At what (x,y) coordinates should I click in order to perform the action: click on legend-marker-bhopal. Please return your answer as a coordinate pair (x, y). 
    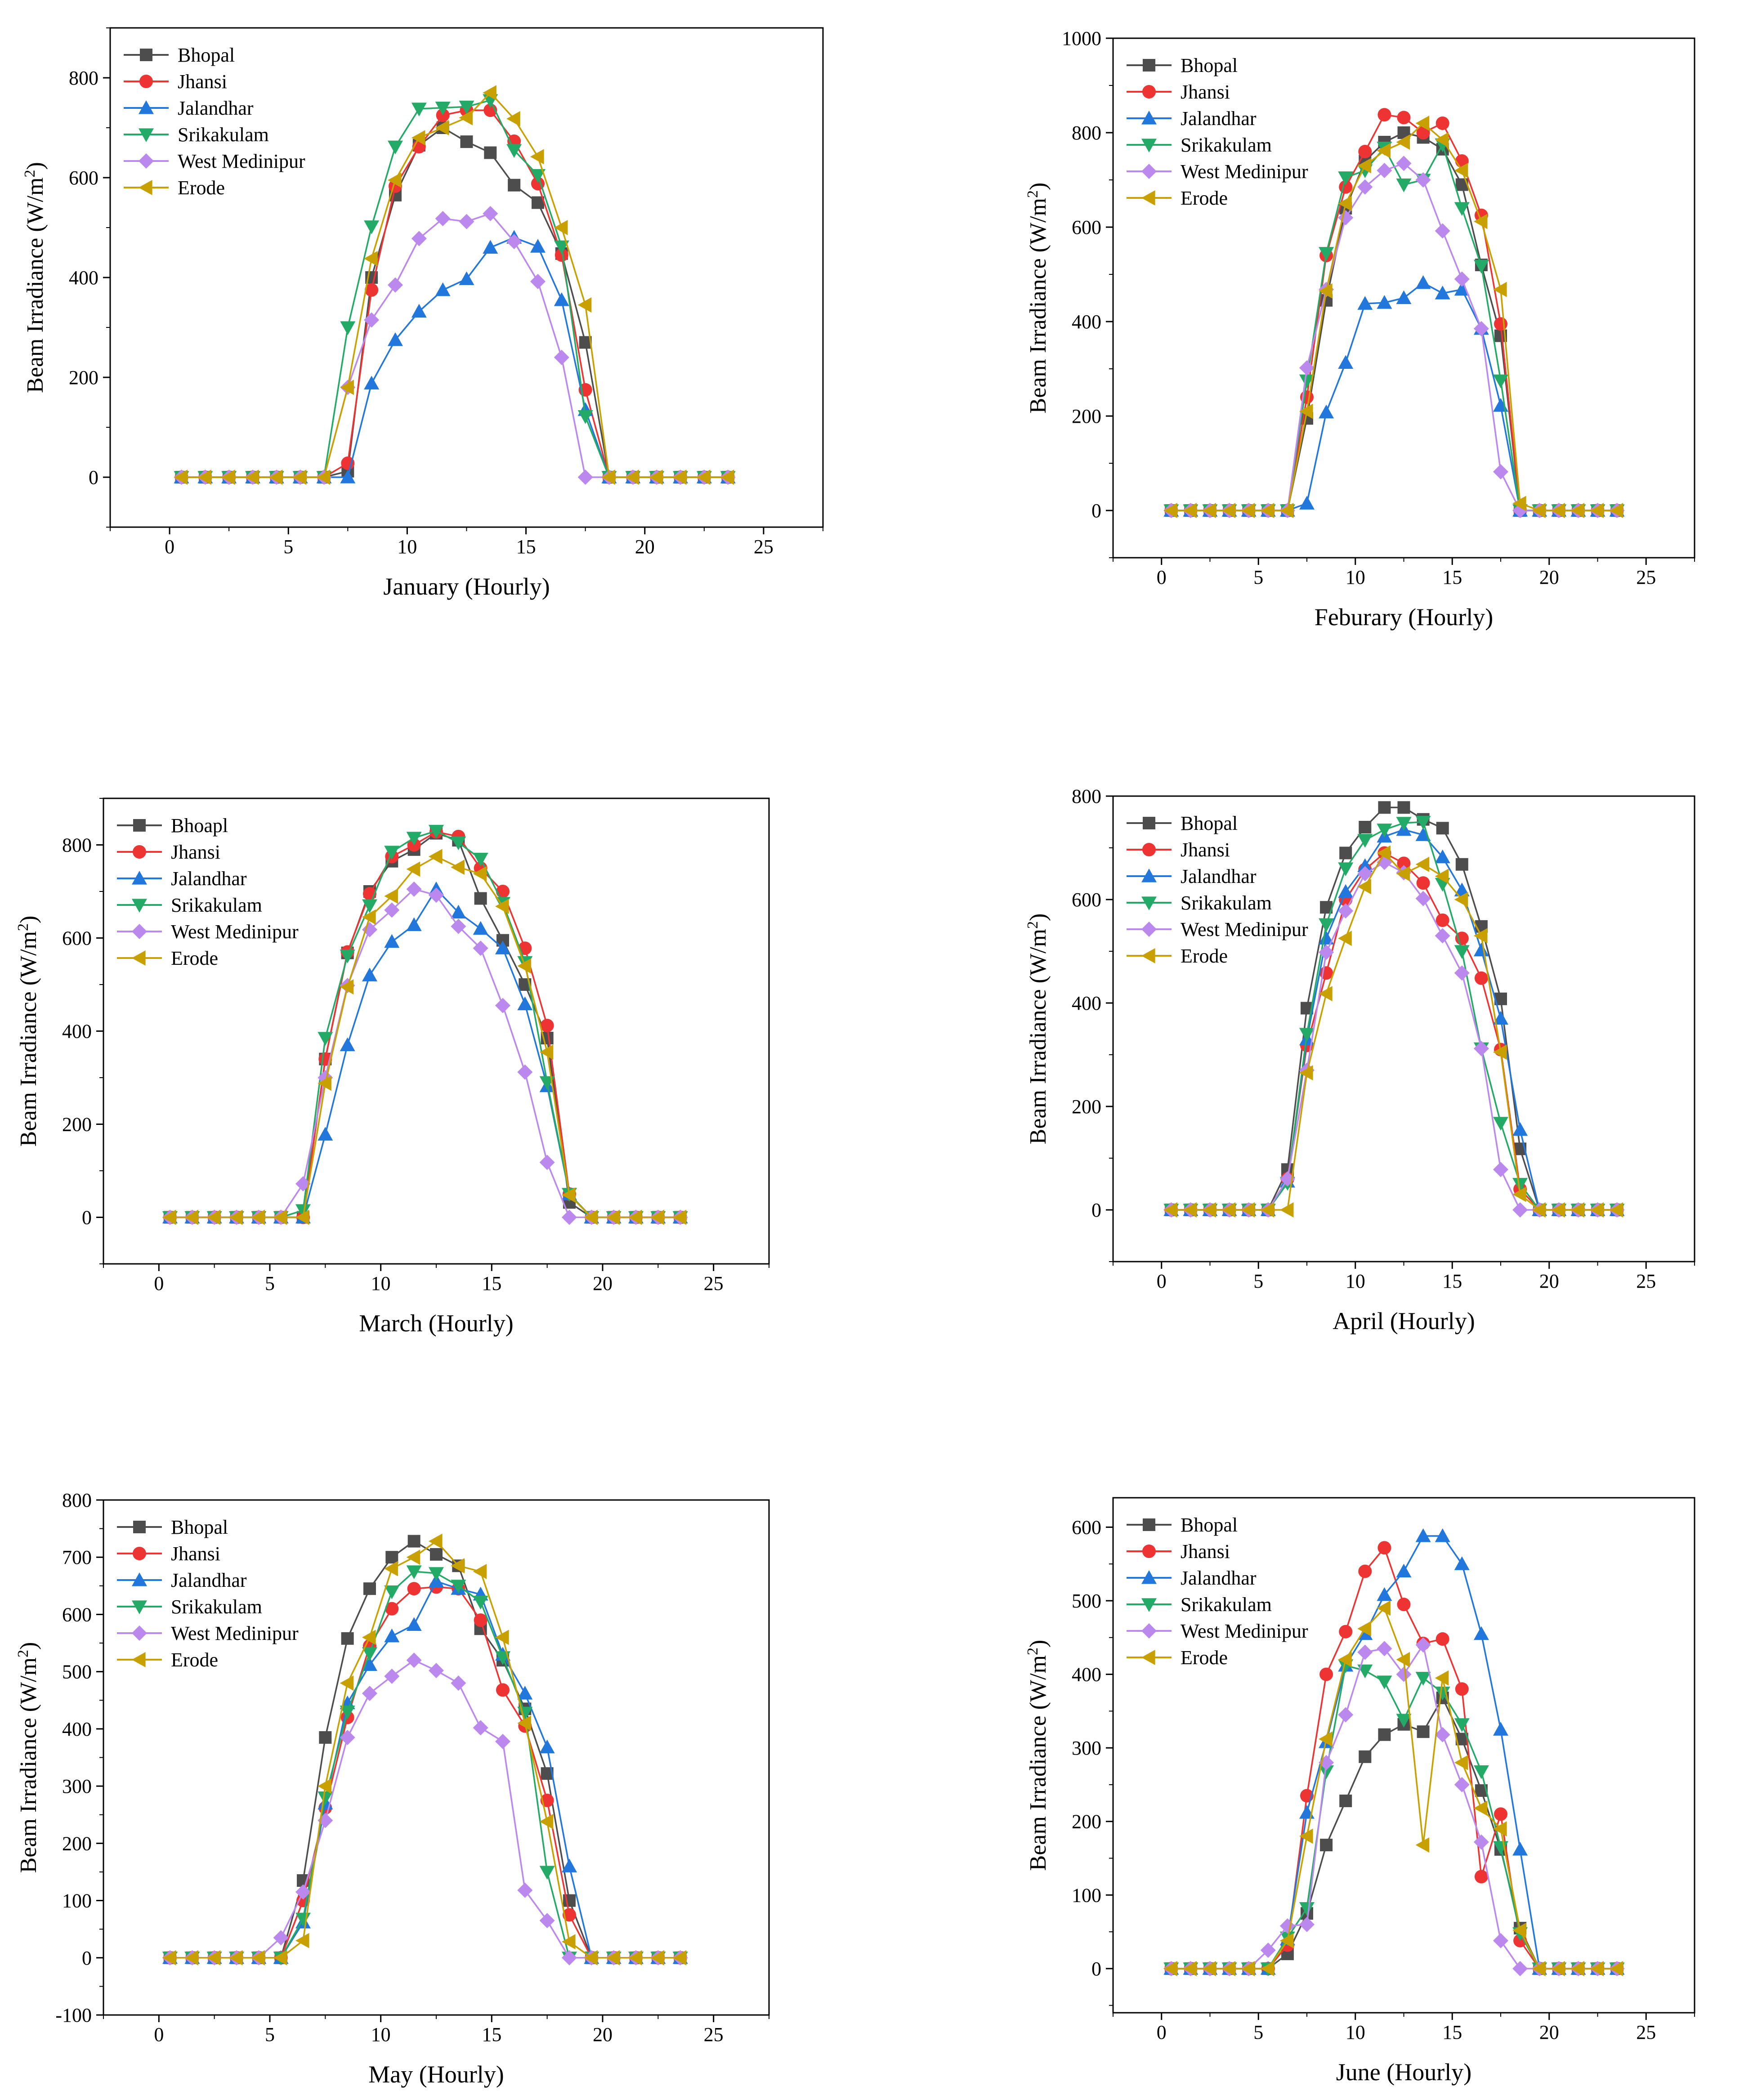
    Looking at the image, I should click on (1149, 1524).